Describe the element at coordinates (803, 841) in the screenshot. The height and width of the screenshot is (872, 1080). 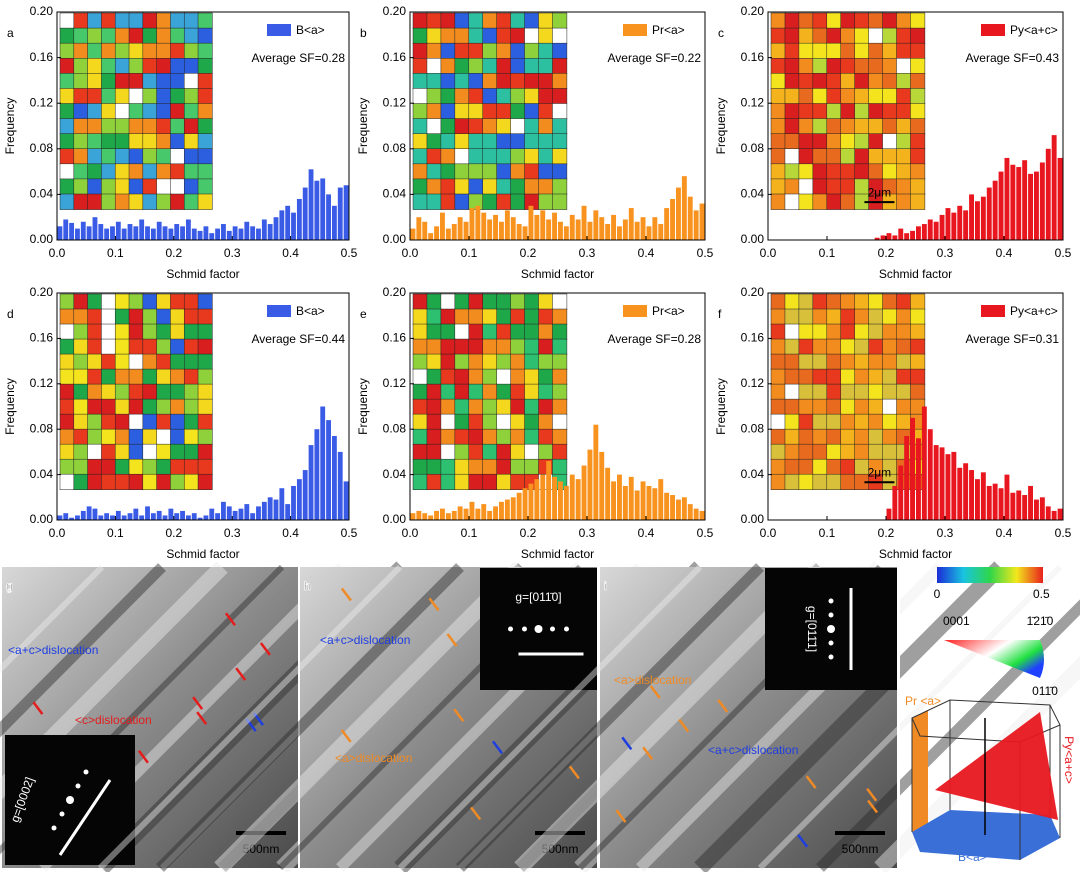
I see `dislocation-arrow` at that location.